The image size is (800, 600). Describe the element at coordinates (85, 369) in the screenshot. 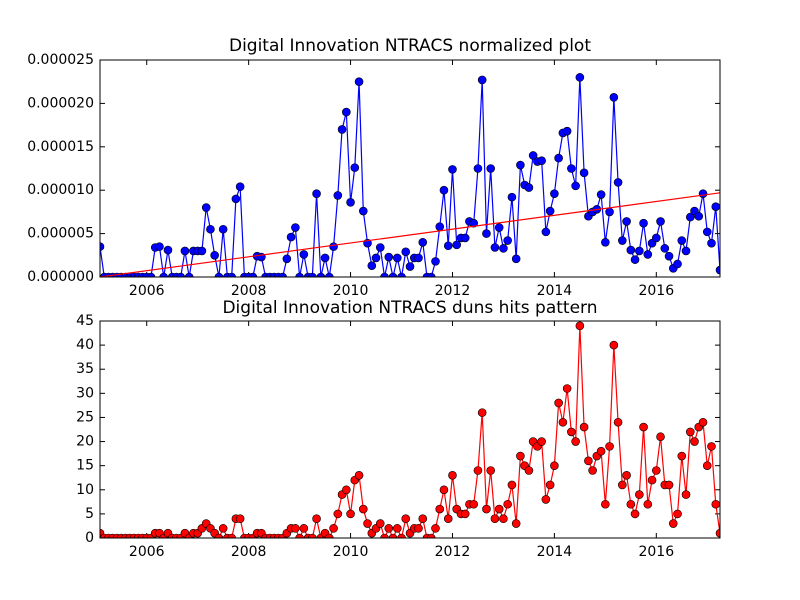

I see `y-tick-label: 35` at that location.